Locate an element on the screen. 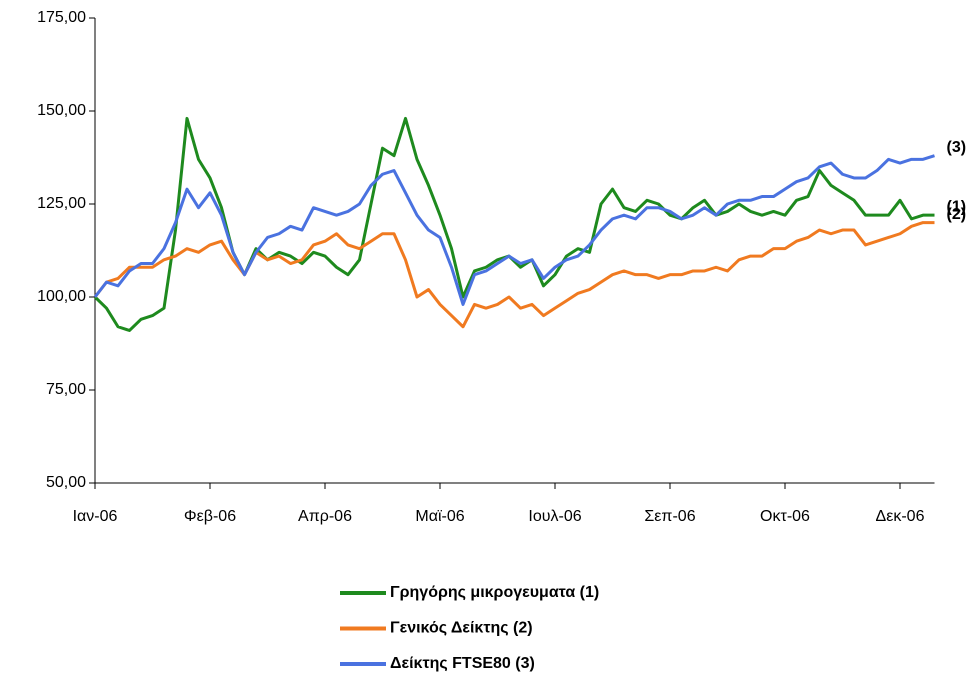 Image resolution: width=974 pixels, height=683 pixels. series-line is located at coordinates (514, 275).